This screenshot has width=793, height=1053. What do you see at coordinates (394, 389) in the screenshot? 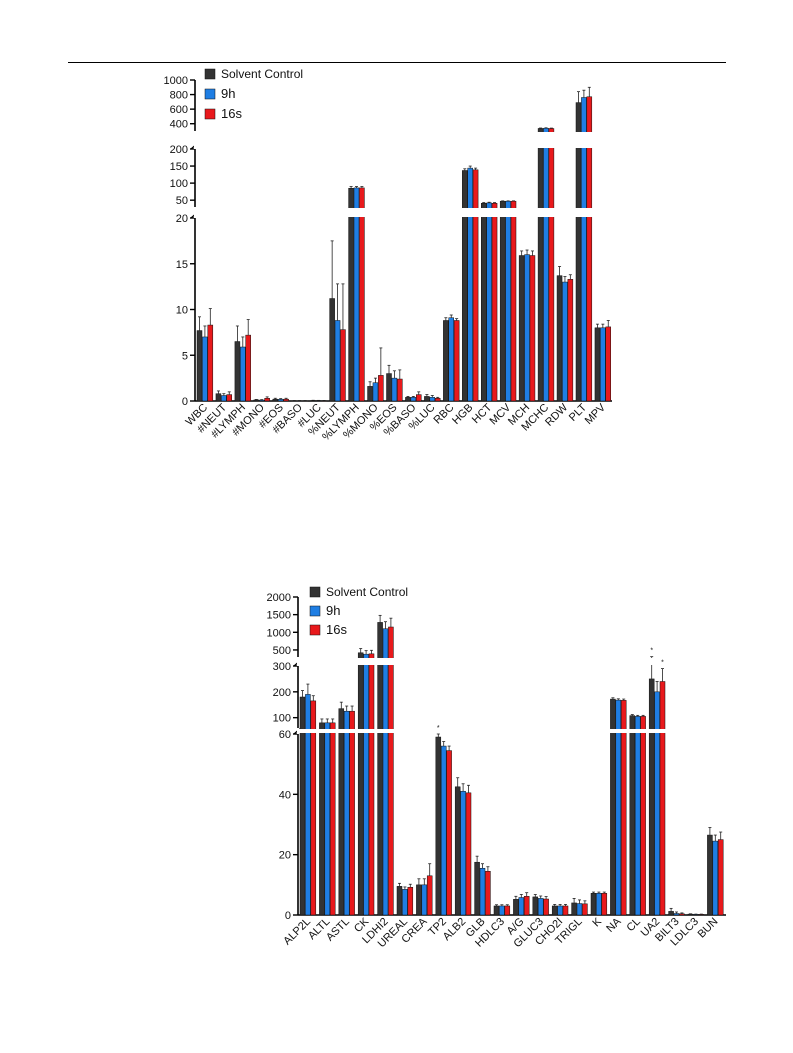
I see `bar-%EOS-9h` at bounding box center [394, 389].